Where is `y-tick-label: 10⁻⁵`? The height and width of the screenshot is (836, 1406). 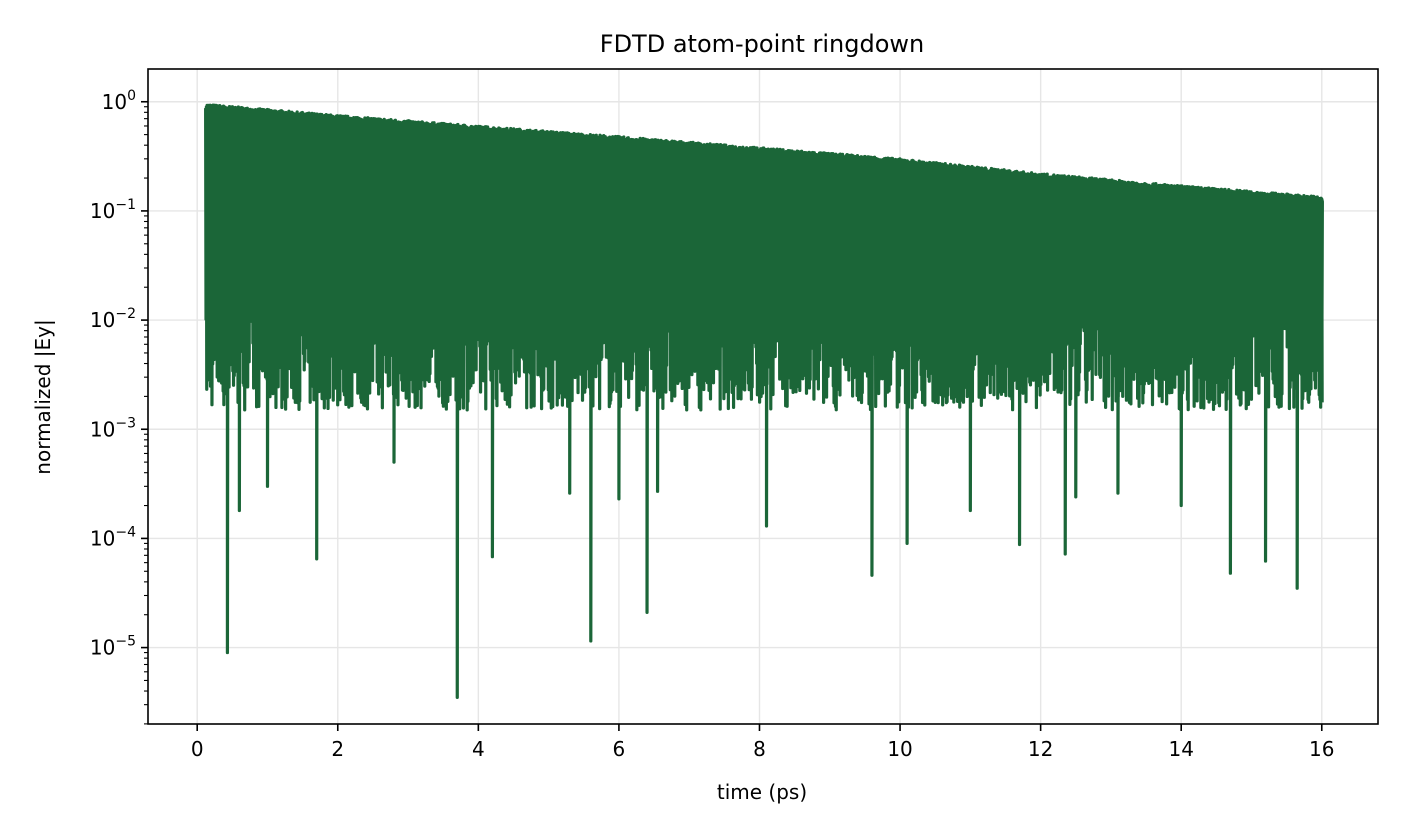 y-tick-label: 10⁻⁵ is located at coordinates (113, 647).